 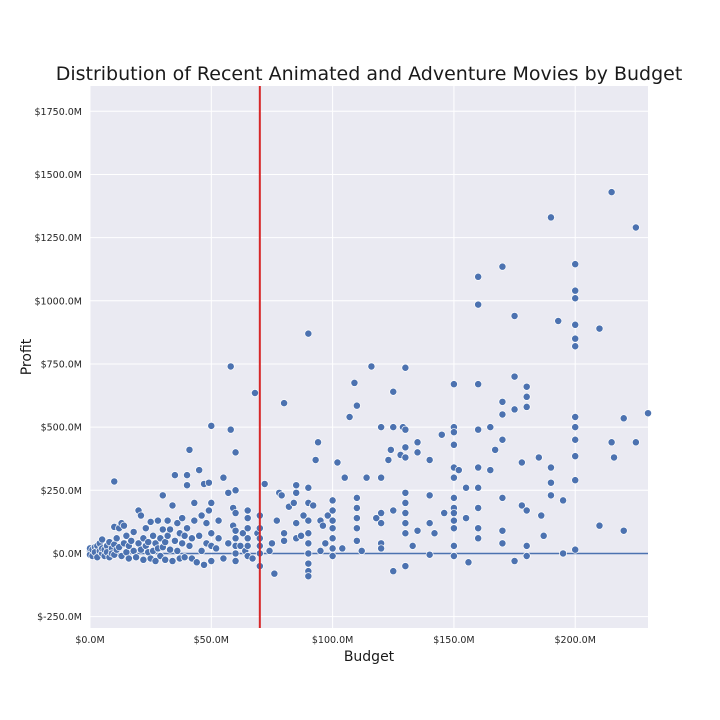 I want to click on x-axis-ticks: $0.0M $50.0M $100.0M $150.0M $200.0M, so click(x=335, y=640).